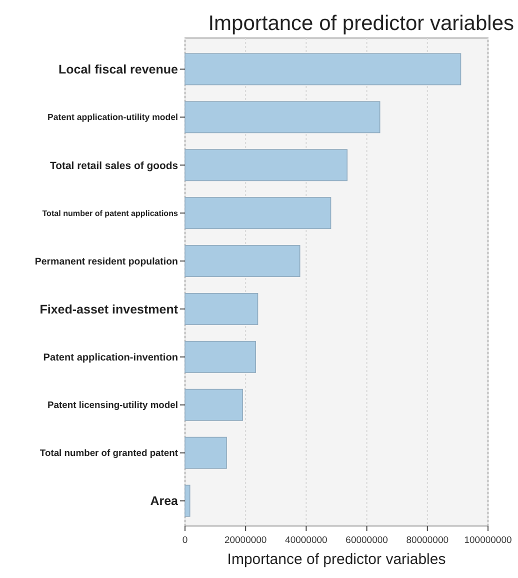 This screenshot has height=578, width=518. What do you see at coordinates (109, 309) in the screenshot?
I see `y-tick-label: Fixed-asset investment` at bounding box center [109, 309].